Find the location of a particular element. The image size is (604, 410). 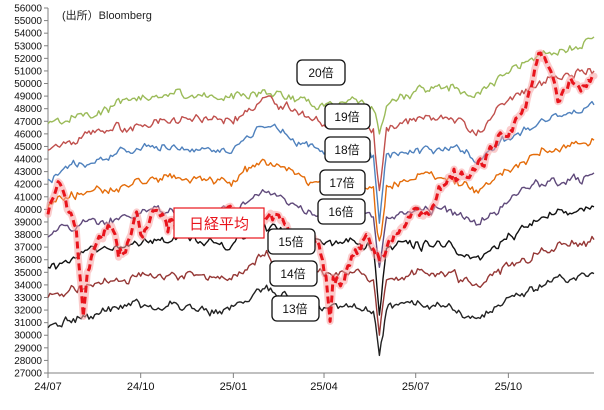

band-label-19x-text: 19倍 is located at coordinates (346, 116).